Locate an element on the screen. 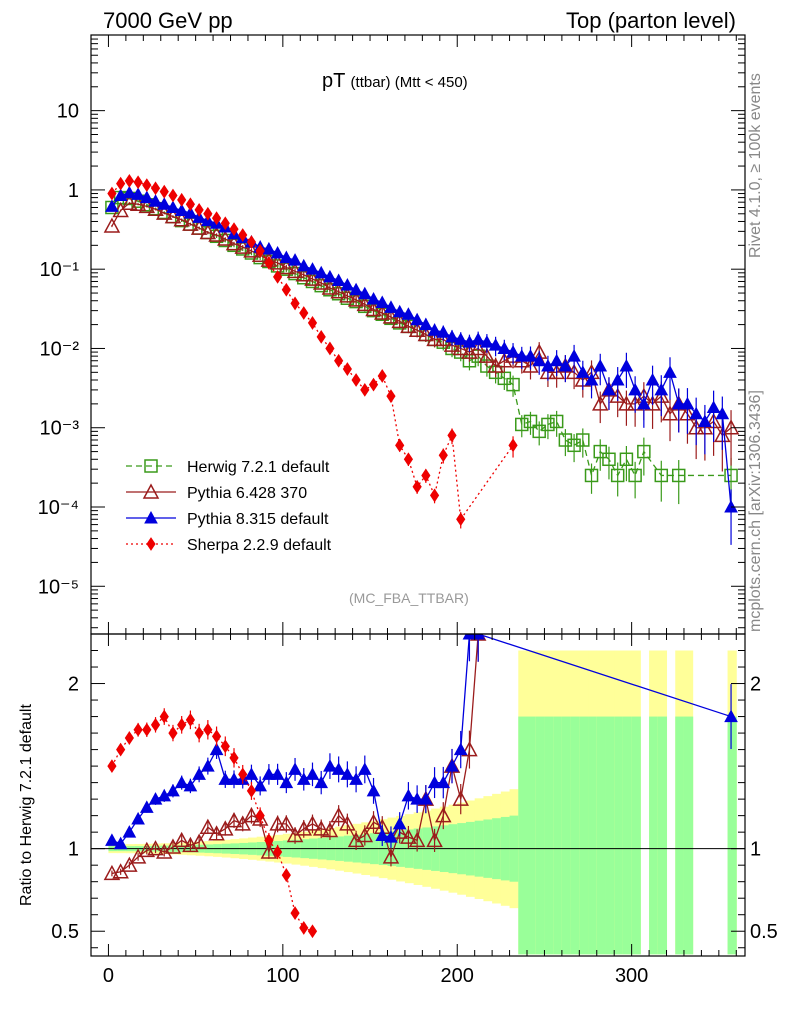 The image size is (786, 1024). header-right: Top (parton level) is located at coordinates (651, 20).